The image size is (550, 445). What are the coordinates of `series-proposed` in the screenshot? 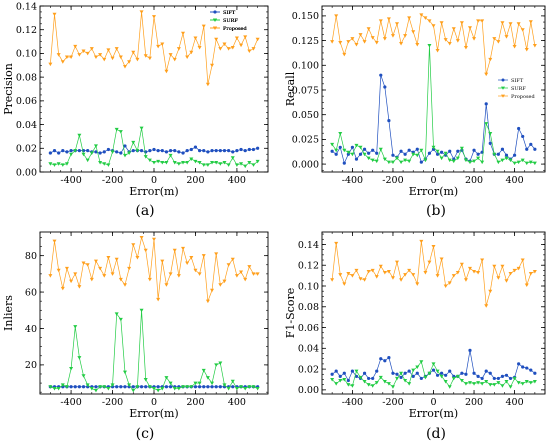 It's located at (433, 273).